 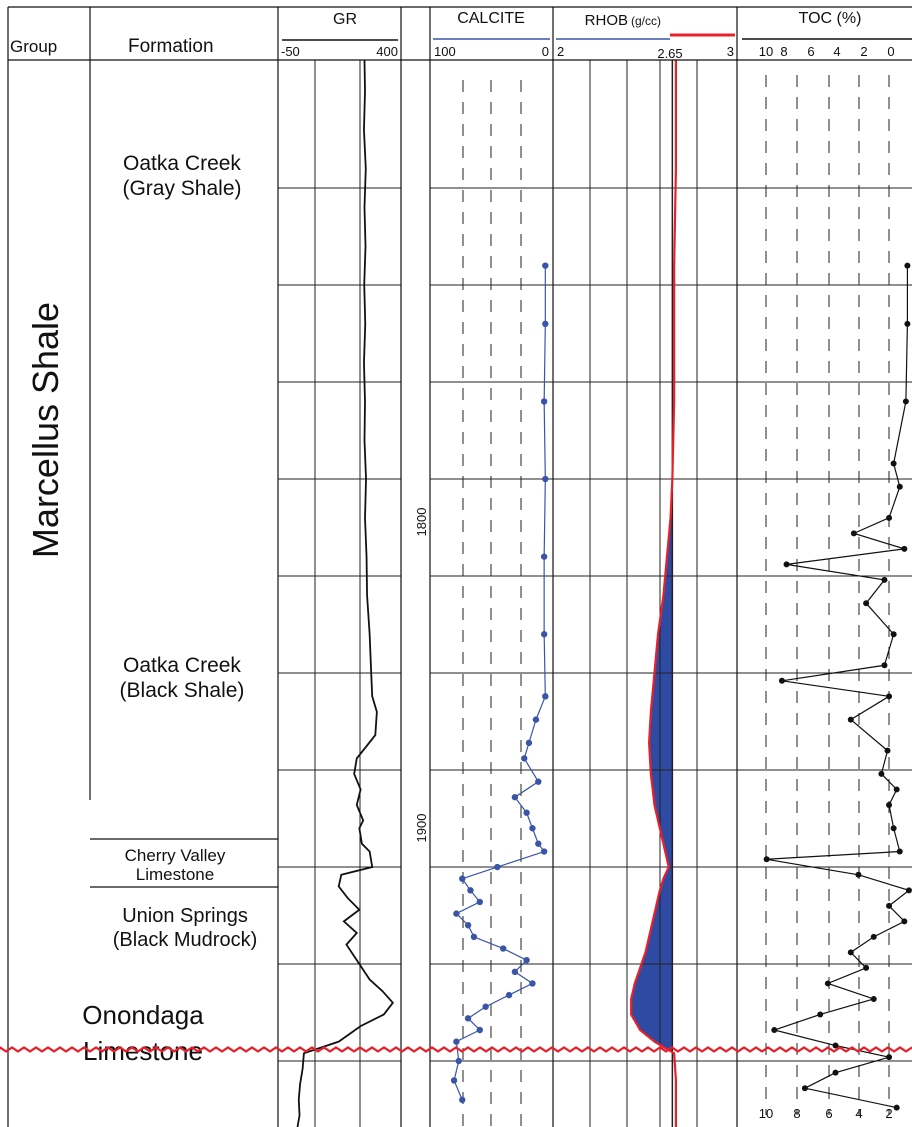 I want to click on formation-oatka-black-line1: Oatka Creek, so click(x=182, y=665).